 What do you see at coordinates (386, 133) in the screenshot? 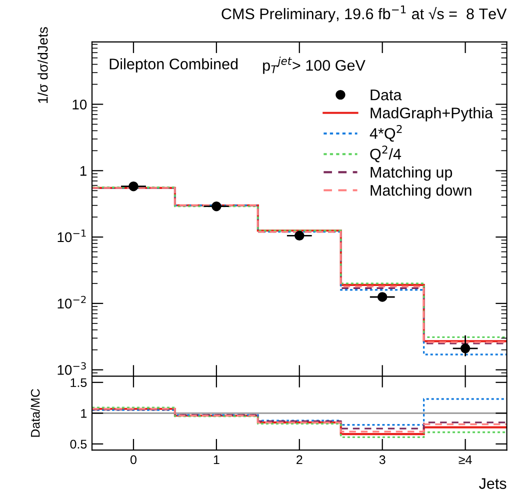
I see `legend-label: 4*Q$^{2}$` at bounding box center [386, 133].